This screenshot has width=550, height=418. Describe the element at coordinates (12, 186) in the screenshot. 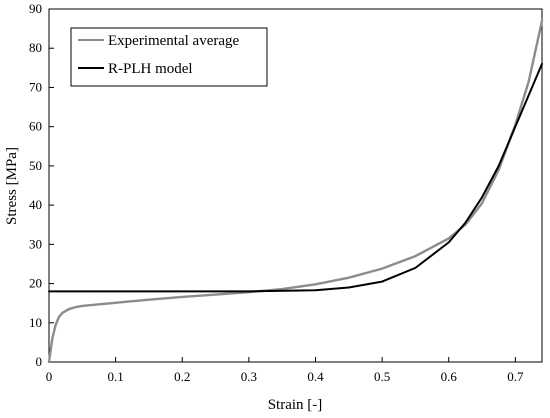

I see `y-axis-title: Stress [MPa]` at that location.